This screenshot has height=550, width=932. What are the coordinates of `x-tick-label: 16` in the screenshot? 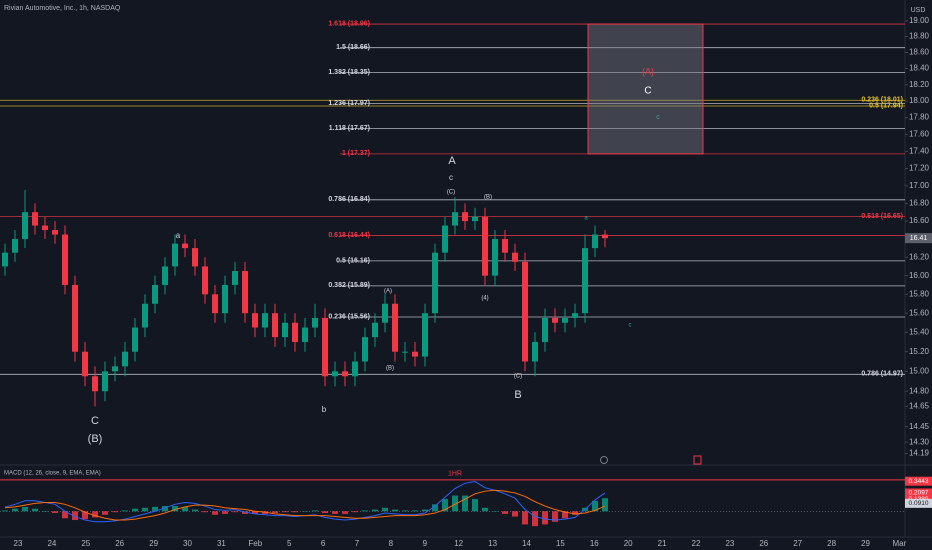 It's located at (594, 543).